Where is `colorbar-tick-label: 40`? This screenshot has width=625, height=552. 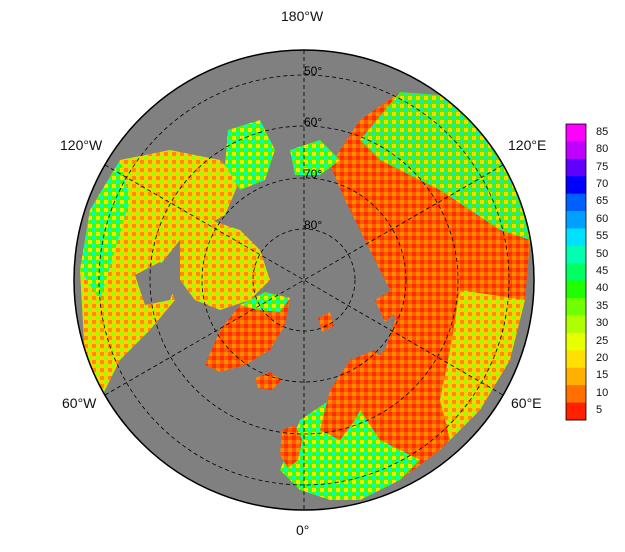
colorbar-tick-label: 40 is located at coordinates (602, 288).